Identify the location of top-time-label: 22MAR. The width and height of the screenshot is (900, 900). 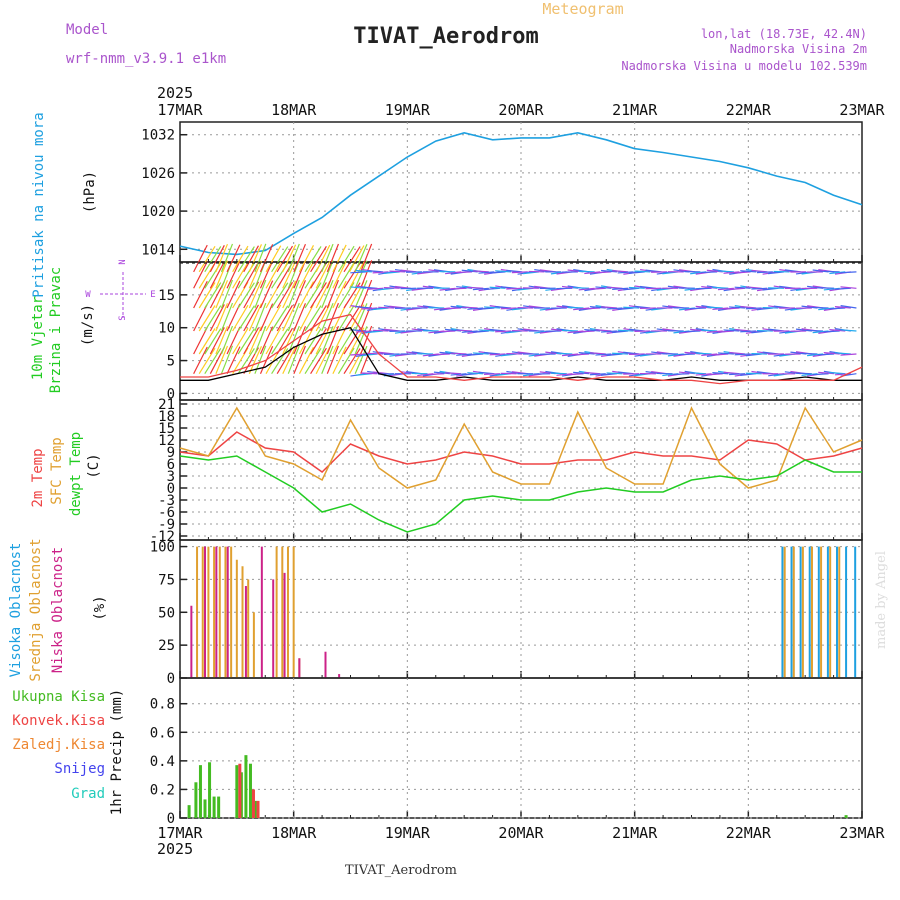
(749, 110).